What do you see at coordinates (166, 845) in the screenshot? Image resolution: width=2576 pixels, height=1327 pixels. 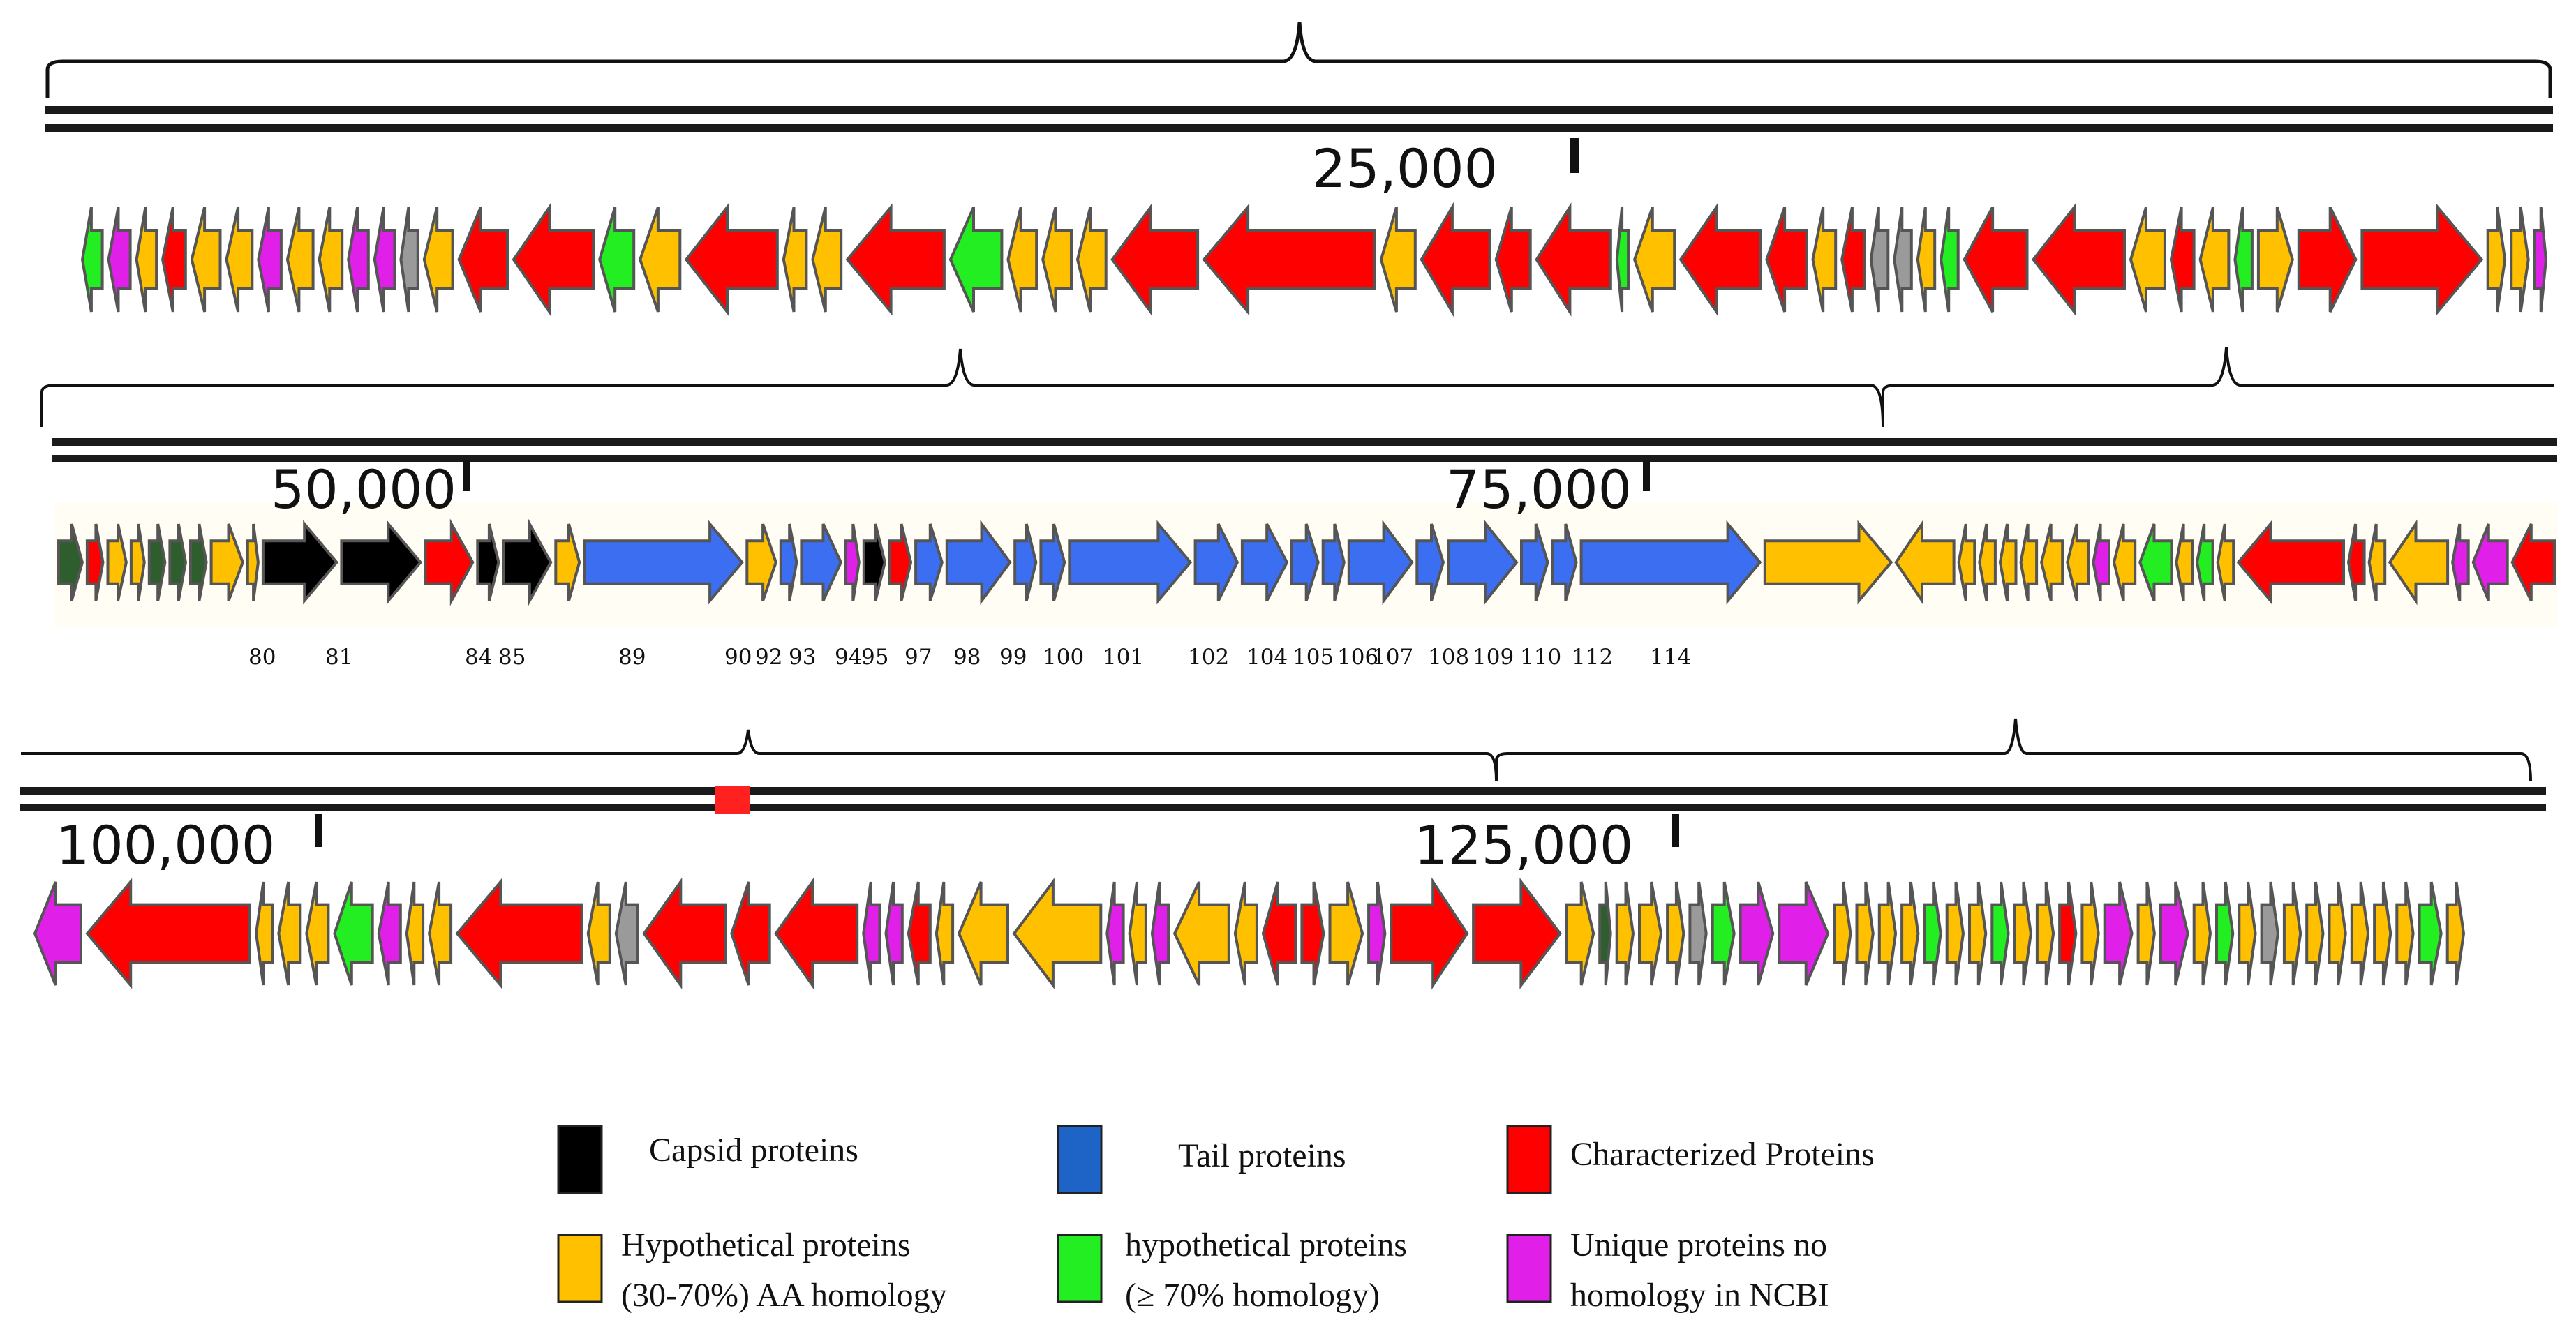 I see `coordinate-100000: 100,000` at bounding box center [166, 845].